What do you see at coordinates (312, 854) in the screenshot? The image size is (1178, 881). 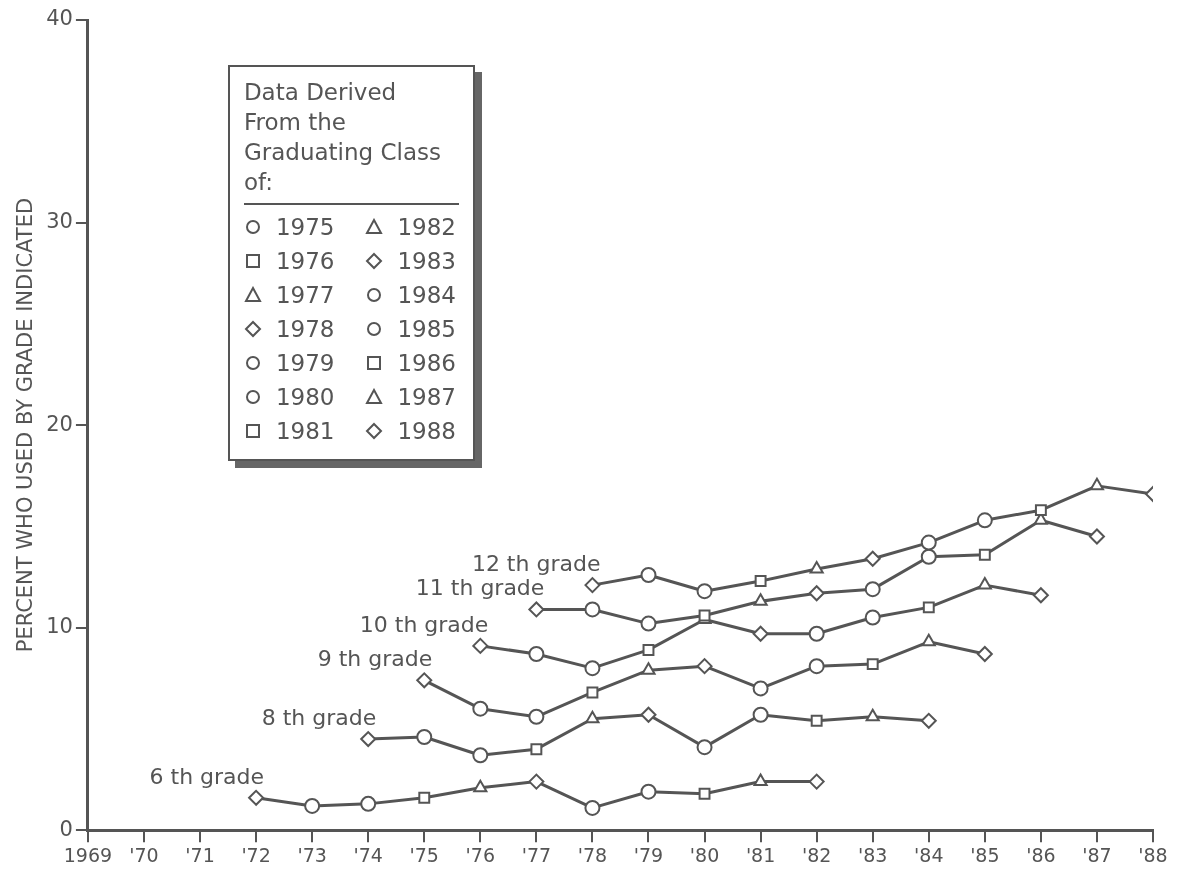 I see `x-tick-label: '73` at bounding box center [312, 854].